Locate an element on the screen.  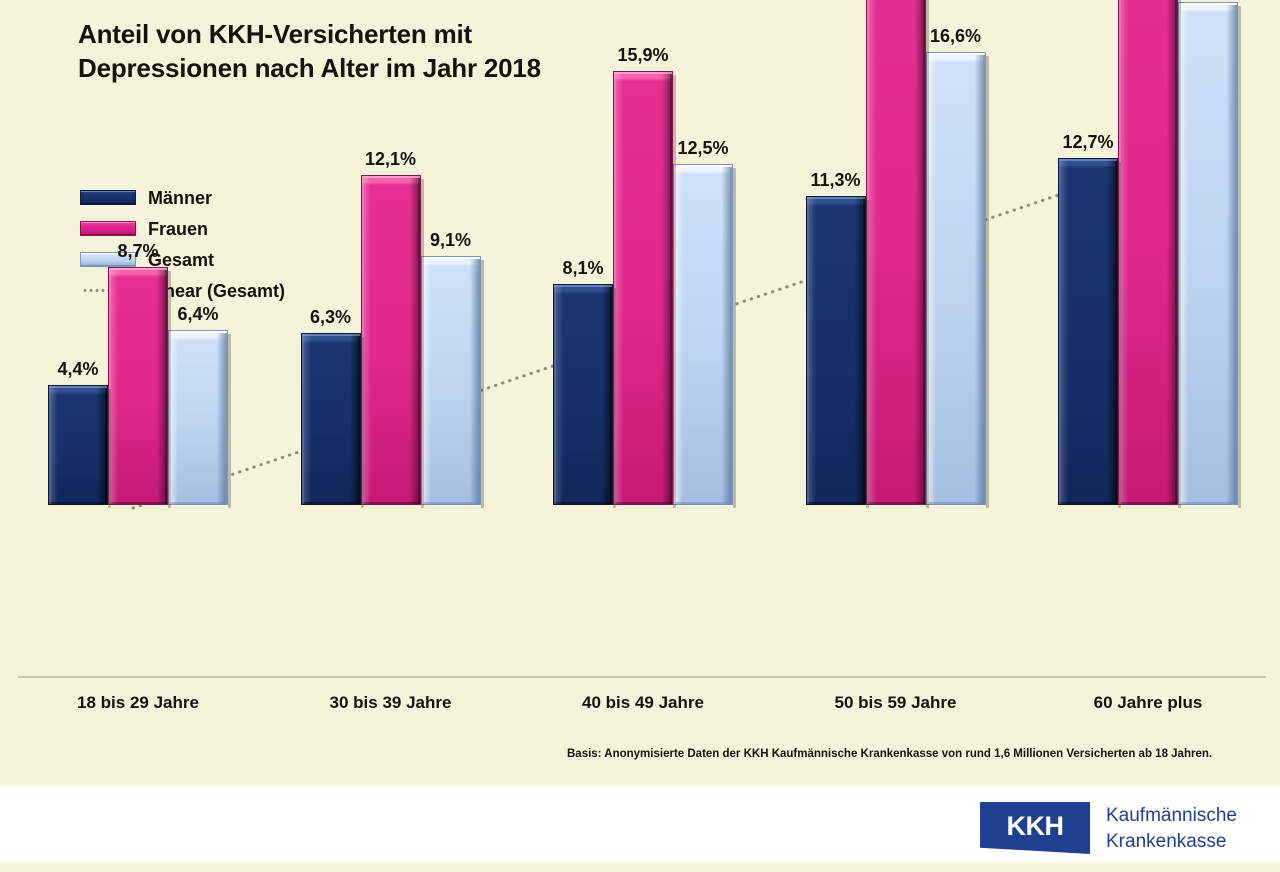
kkh-logo-mark is located at coordinates (1035, 828).